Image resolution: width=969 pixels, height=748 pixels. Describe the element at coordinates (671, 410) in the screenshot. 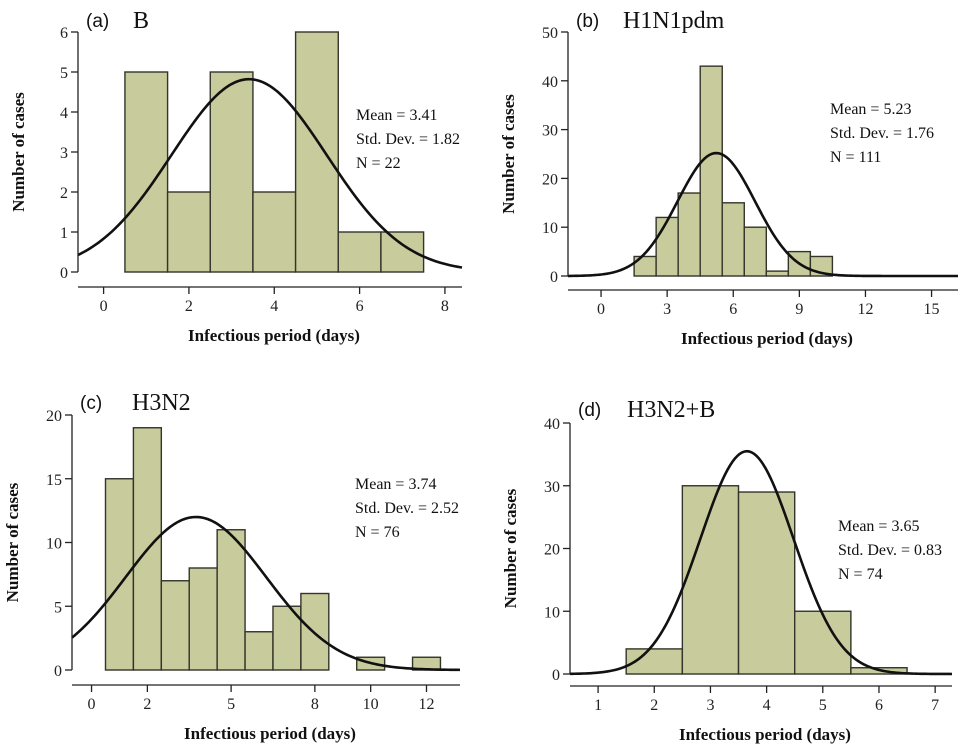

I see `panel-d-title: H3N2+B` at that location.